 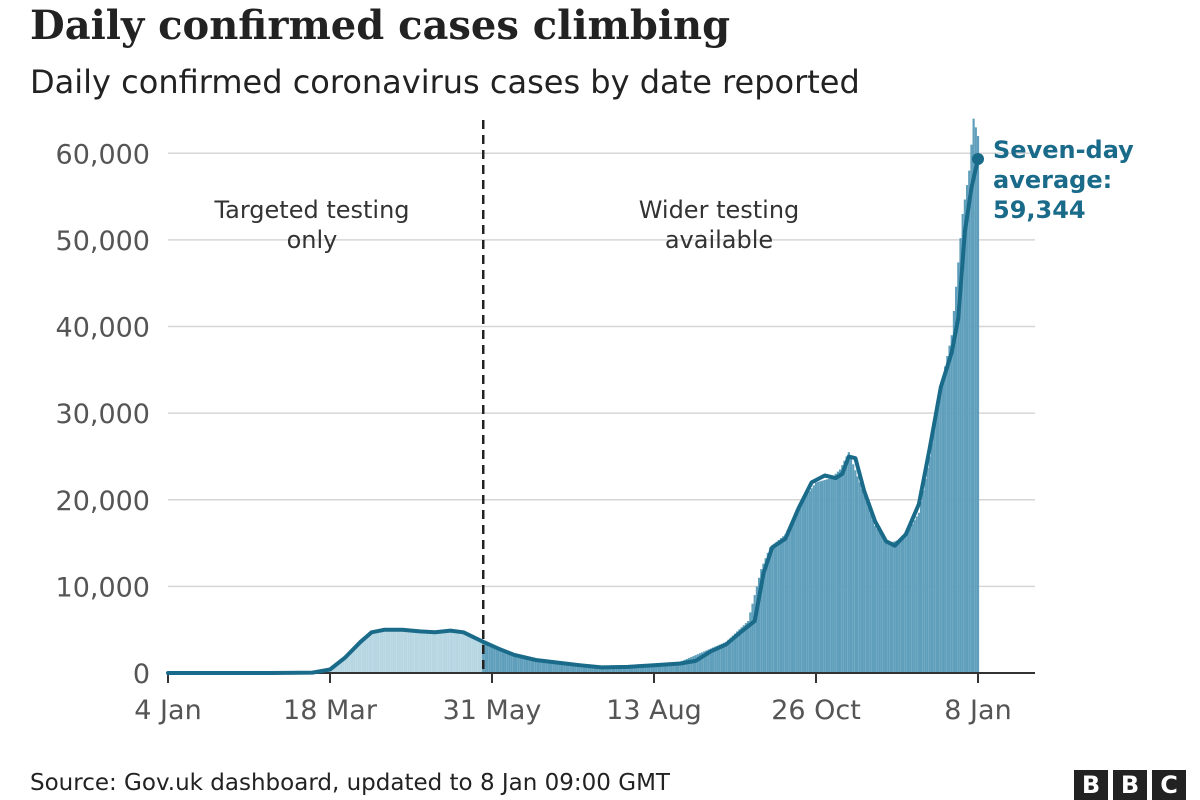 What do you see at coordinates (978, 158) in the screenshot?
I see `seven-day-average-marker` at bounding box center [978, 158].